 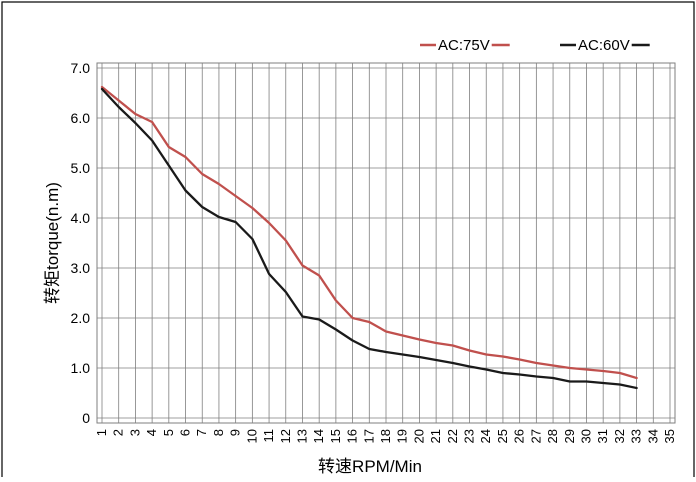 I want to click on x-tick-label: 15, so click(x=335, y=436).